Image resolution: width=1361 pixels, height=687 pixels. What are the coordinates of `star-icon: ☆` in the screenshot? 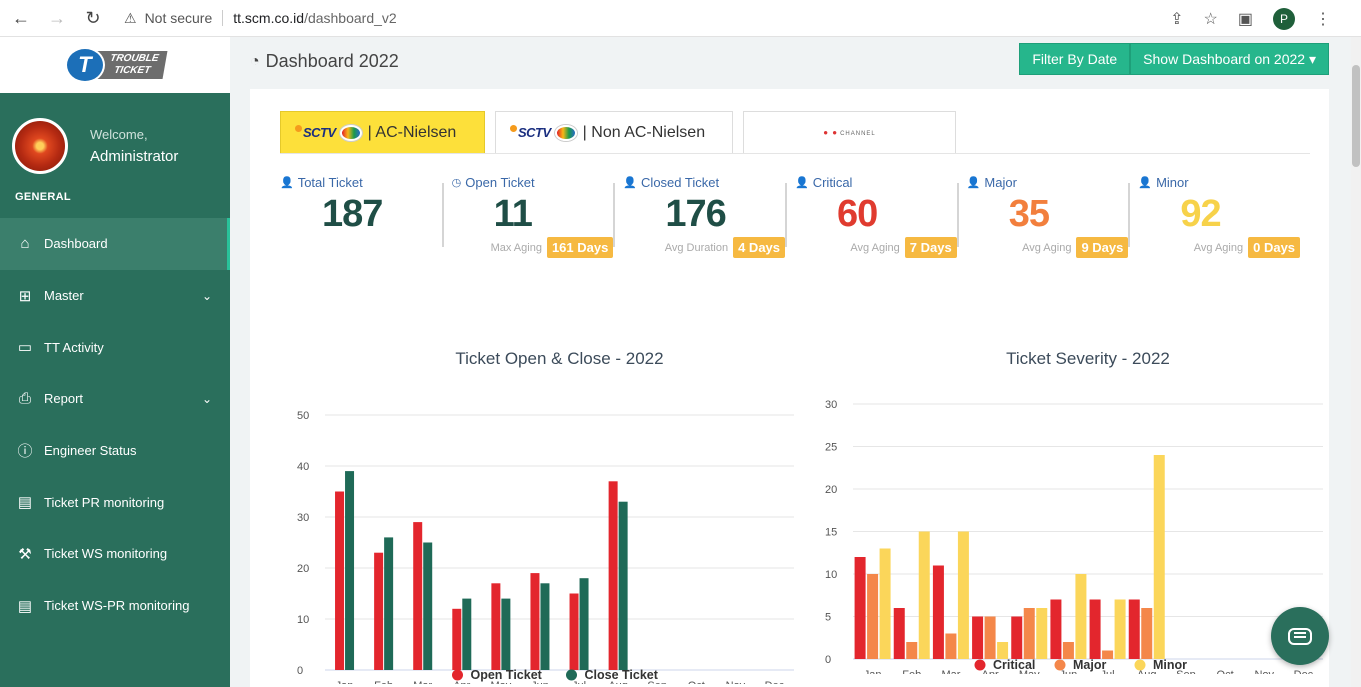 It's located at (1210, 19).